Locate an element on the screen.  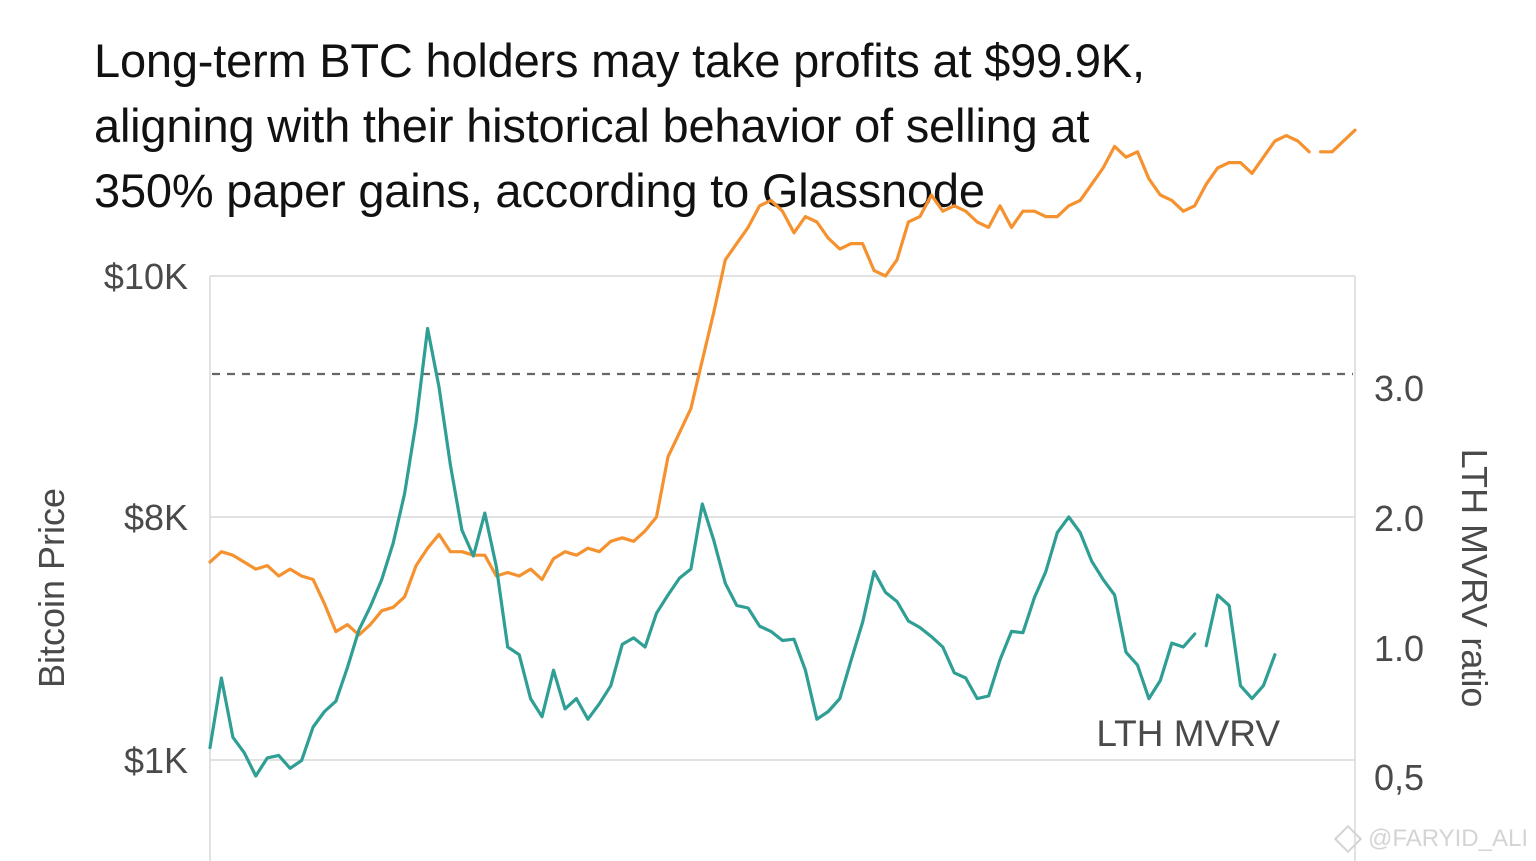
y-axis-right-title: LTH MVRV ratio is located at coordinates (1474, 578).